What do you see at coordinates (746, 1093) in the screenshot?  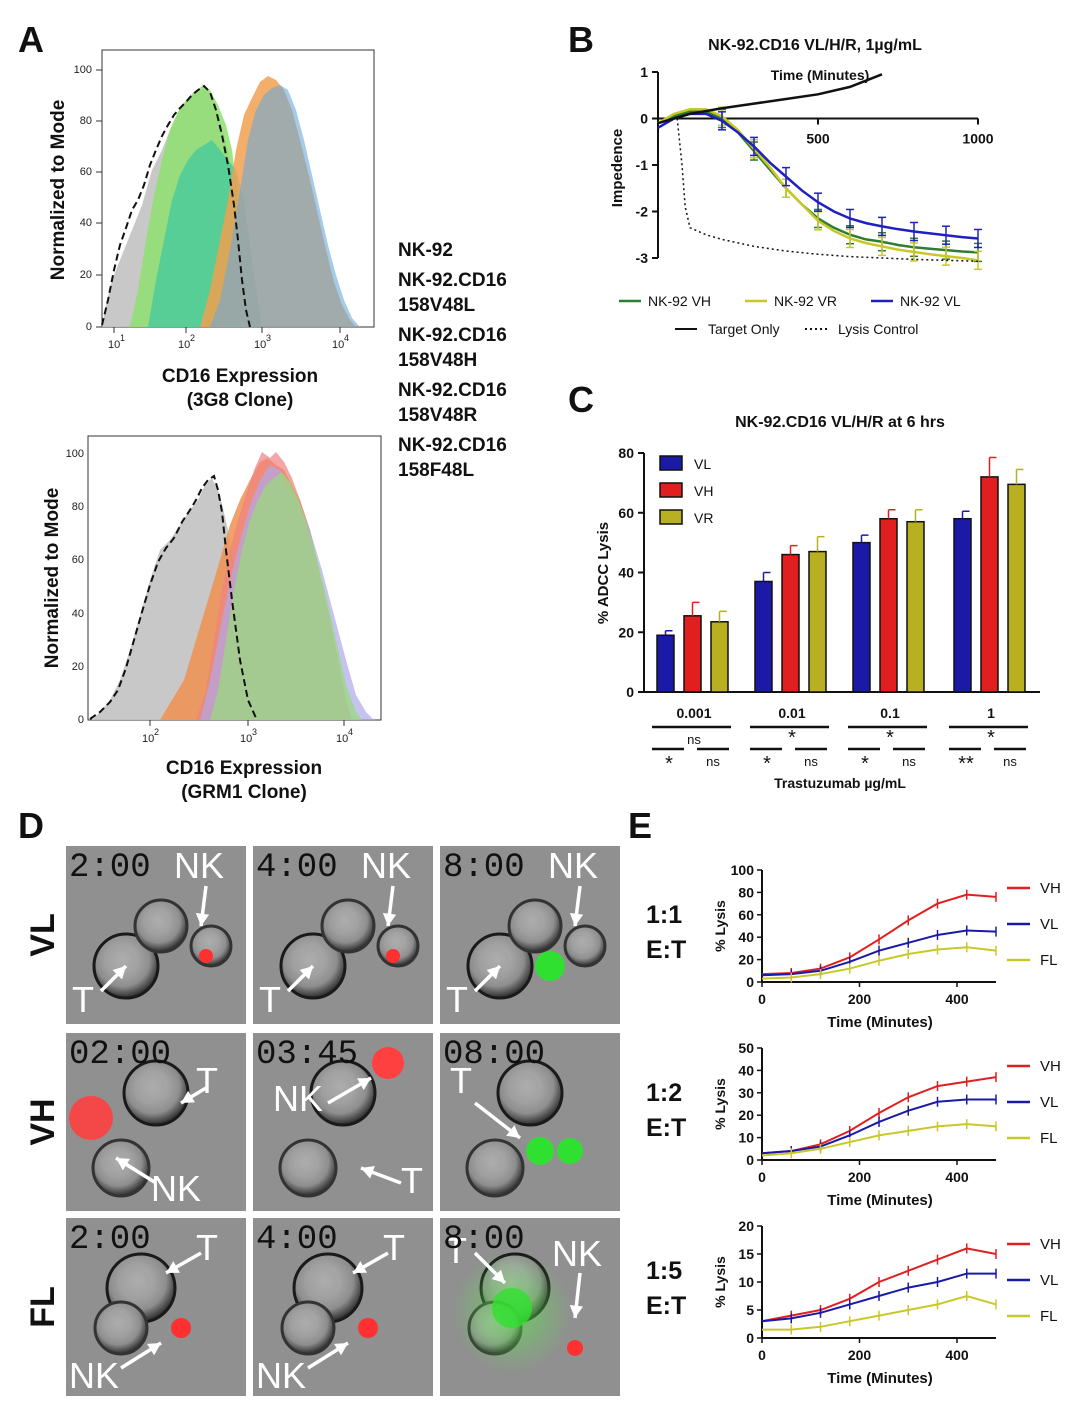 I see `panel-e-ytick: 30` at bounding box center [746, 1093].